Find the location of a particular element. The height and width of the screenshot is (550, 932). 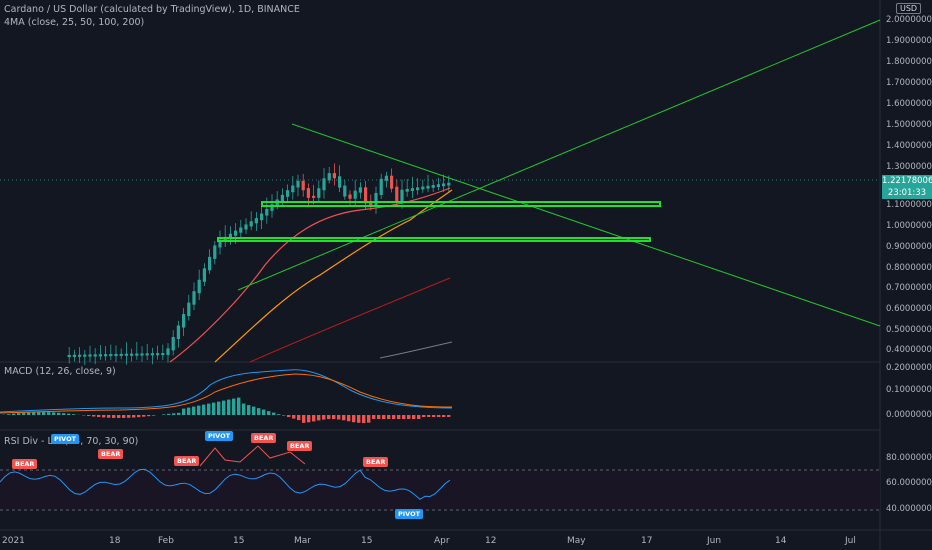

macd-histogram is located at coordinates (226, 410).